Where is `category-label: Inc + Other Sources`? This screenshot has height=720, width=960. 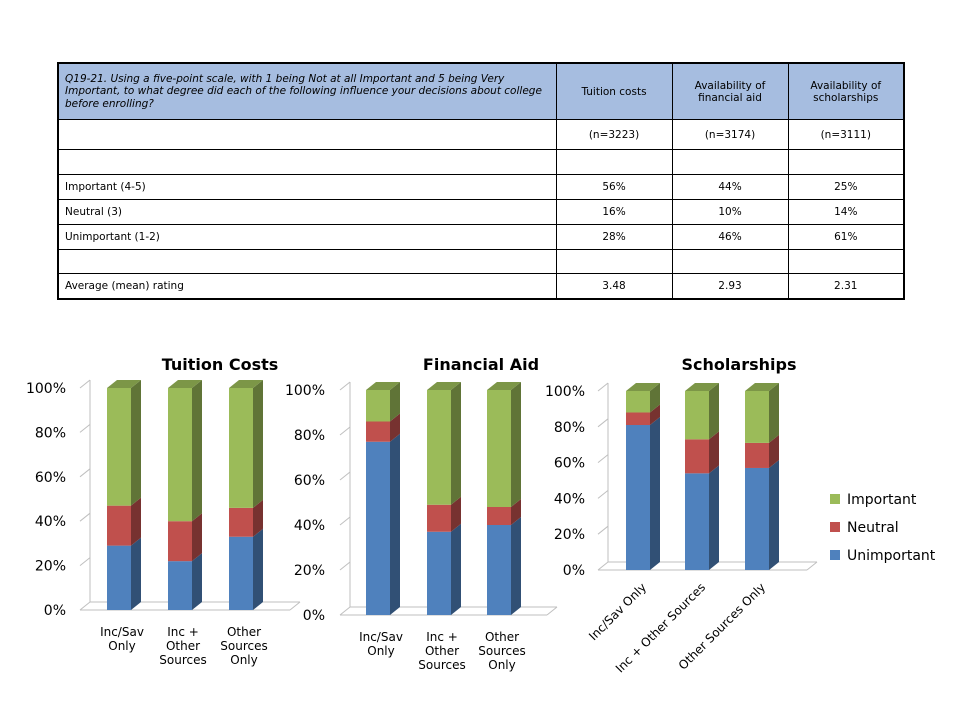
category-label: Inc + Other Sources is located at coordinates (182, 646).